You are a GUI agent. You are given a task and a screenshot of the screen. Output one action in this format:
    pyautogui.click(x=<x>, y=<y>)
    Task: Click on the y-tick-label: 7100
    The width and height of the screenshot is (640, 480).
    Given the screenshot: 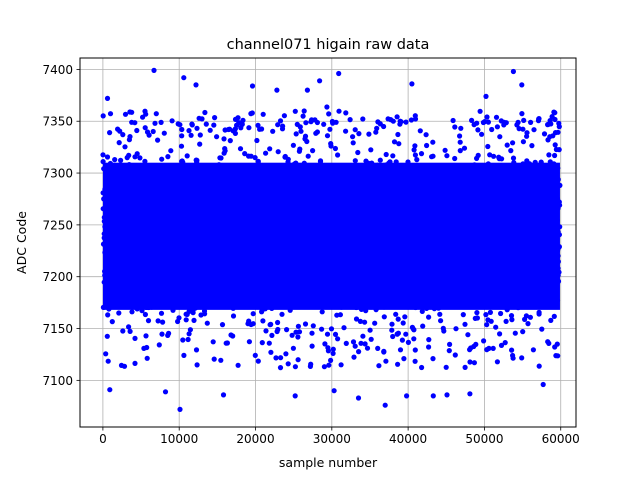 What is the action you would take?
    pyautogui.click(x=57, y=381)
    